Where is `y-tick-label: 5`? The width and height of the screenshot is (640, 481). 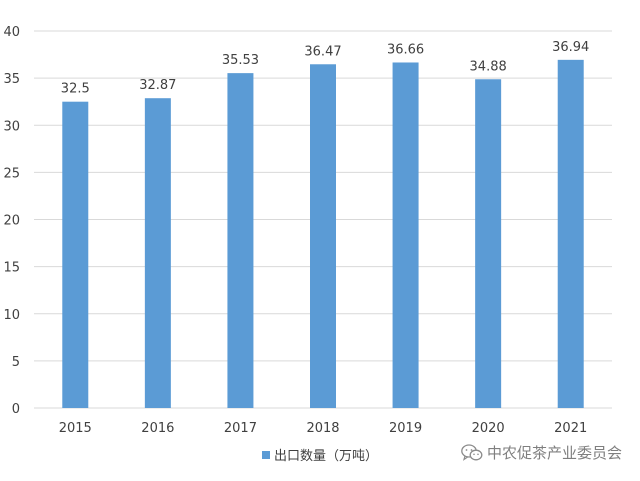 y-tick-label: 5 is located at coordinates (16, 362).